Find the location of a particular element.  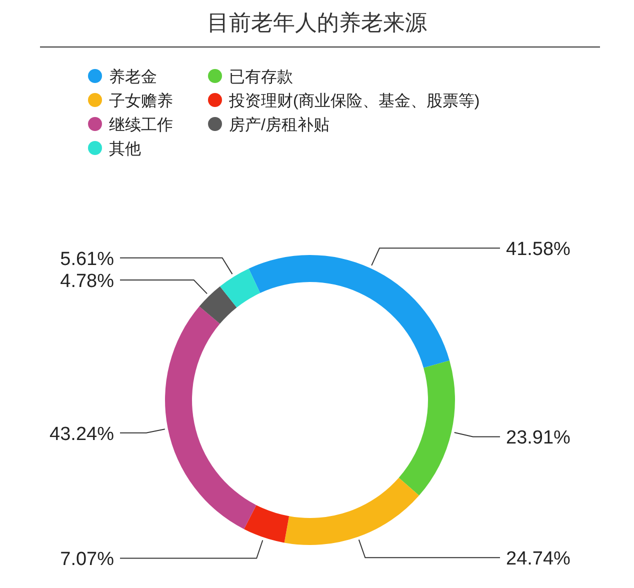

data-label: 43.24% is located at coordinates (82, 434).